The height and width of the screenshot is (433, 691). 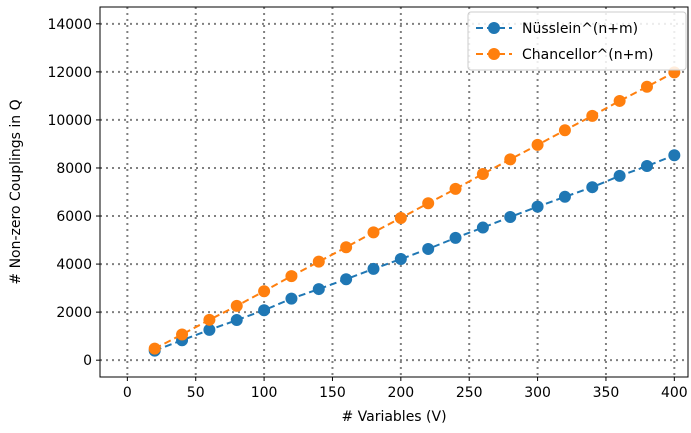 I want to click on y-tick-label: 6000, so click(x=74, y=217).